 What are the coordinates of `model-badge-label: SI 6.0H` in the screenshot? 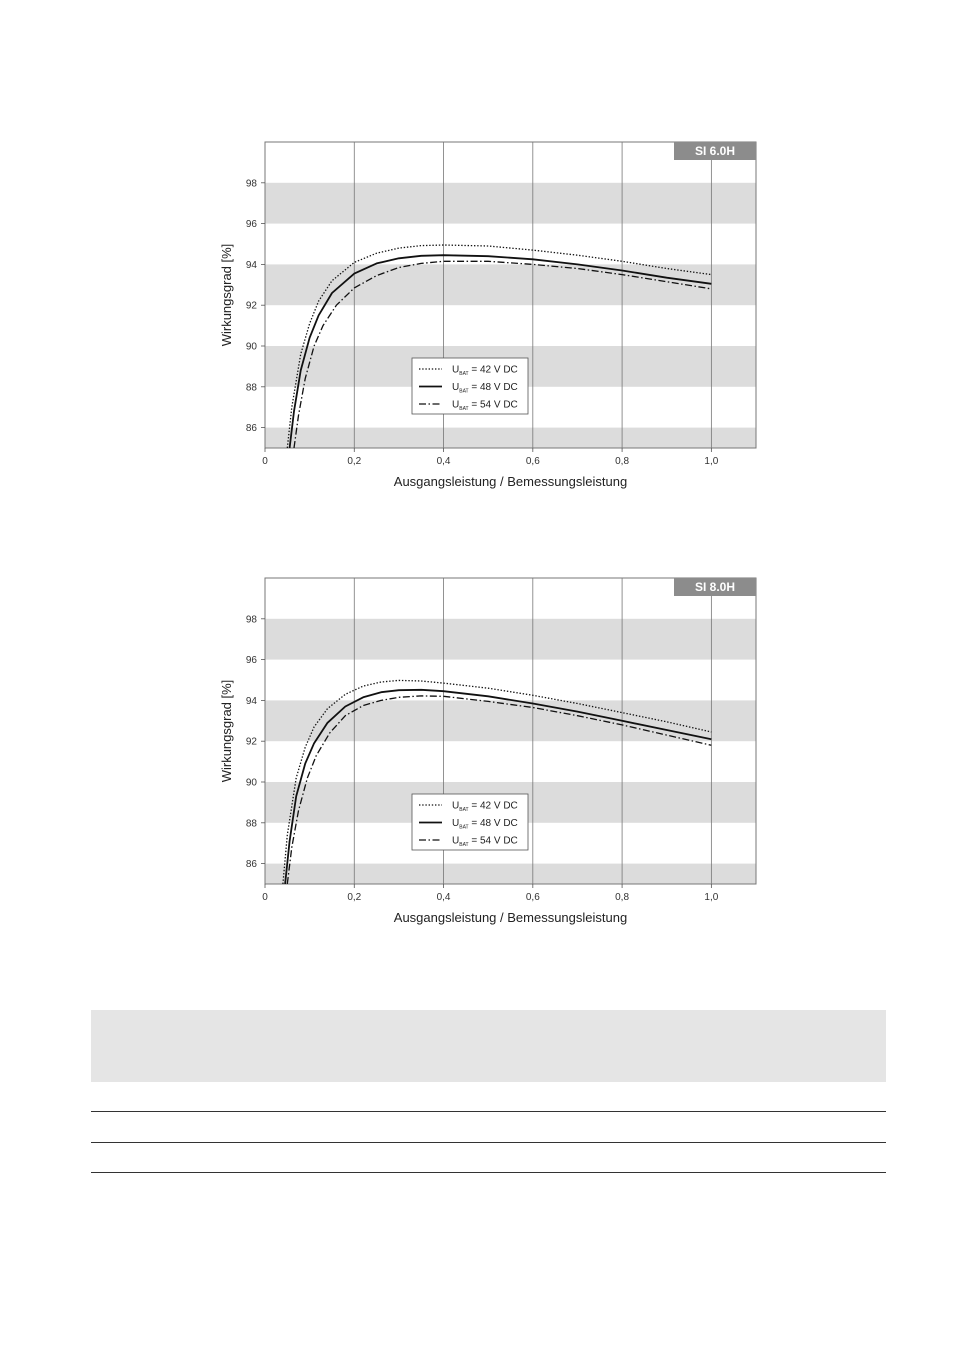 It's located at (715, 151).